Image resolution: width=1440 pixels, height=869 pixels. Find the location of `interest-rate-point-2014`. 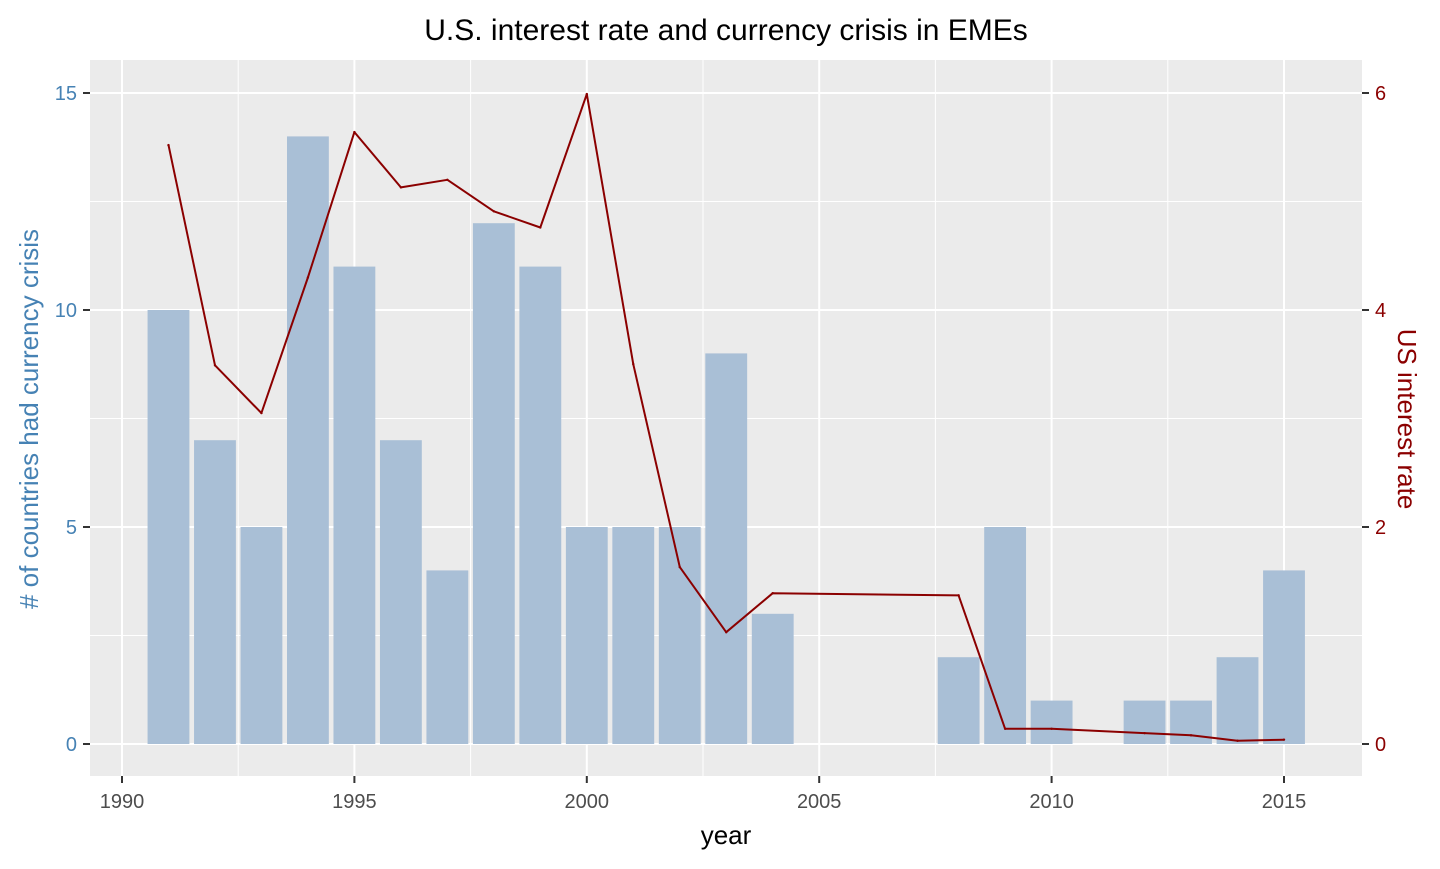

interest-rate-point-2014 is located at coordinates (1237, 740).